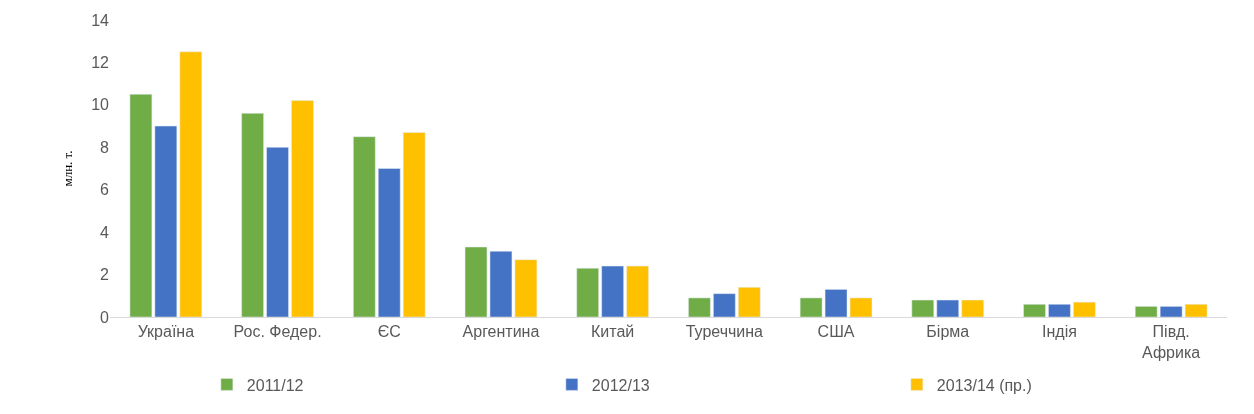 The width and height of the screenshot is (1254, 414). Describe the element at coordinates (984, 385) in the screenshot. I see `legend-label: 2013/14 (пр.)` at that location.